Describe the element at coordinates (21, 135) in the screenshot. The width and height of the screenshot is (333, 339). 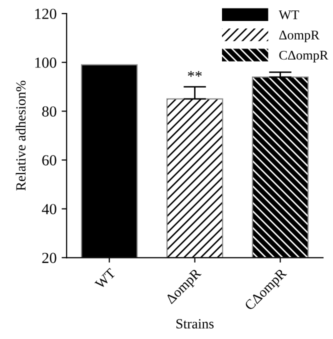
I see `y-axis-title: Relative adhesion%` at that location.